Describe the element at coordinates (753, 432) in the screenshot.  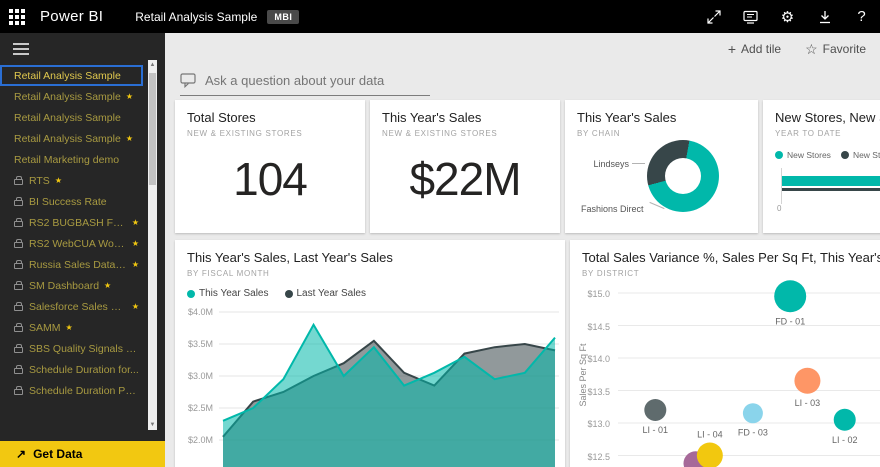
I see `svg-text: FD - 03` at that location.